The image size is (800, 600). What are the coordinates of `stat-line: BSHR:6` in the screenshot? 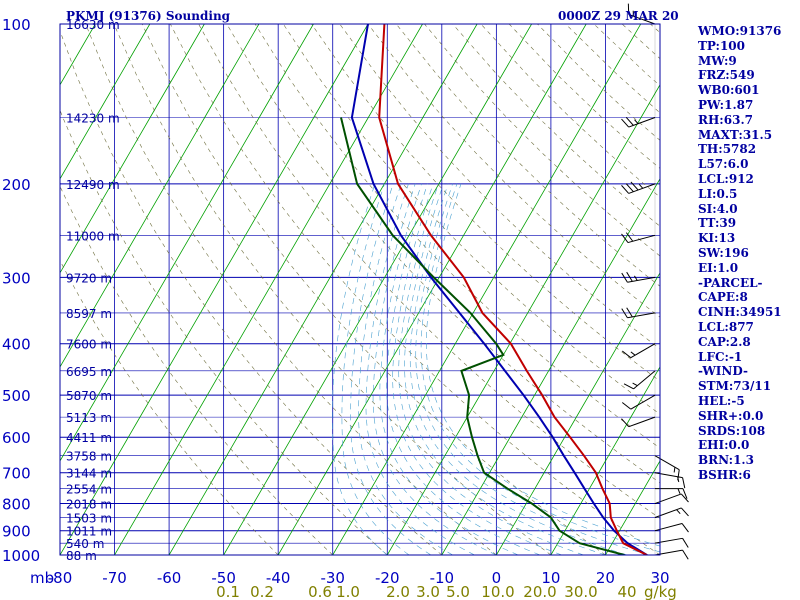 It's located at (724, 474).